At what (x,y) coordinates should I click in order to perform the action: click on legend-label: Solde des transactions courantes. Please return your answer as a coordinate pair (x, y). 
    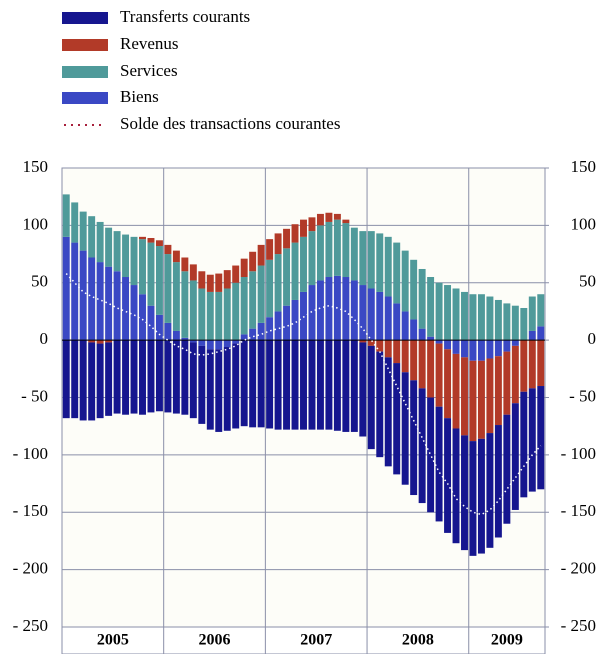
    Looking at the image, I should click on (230, 123).